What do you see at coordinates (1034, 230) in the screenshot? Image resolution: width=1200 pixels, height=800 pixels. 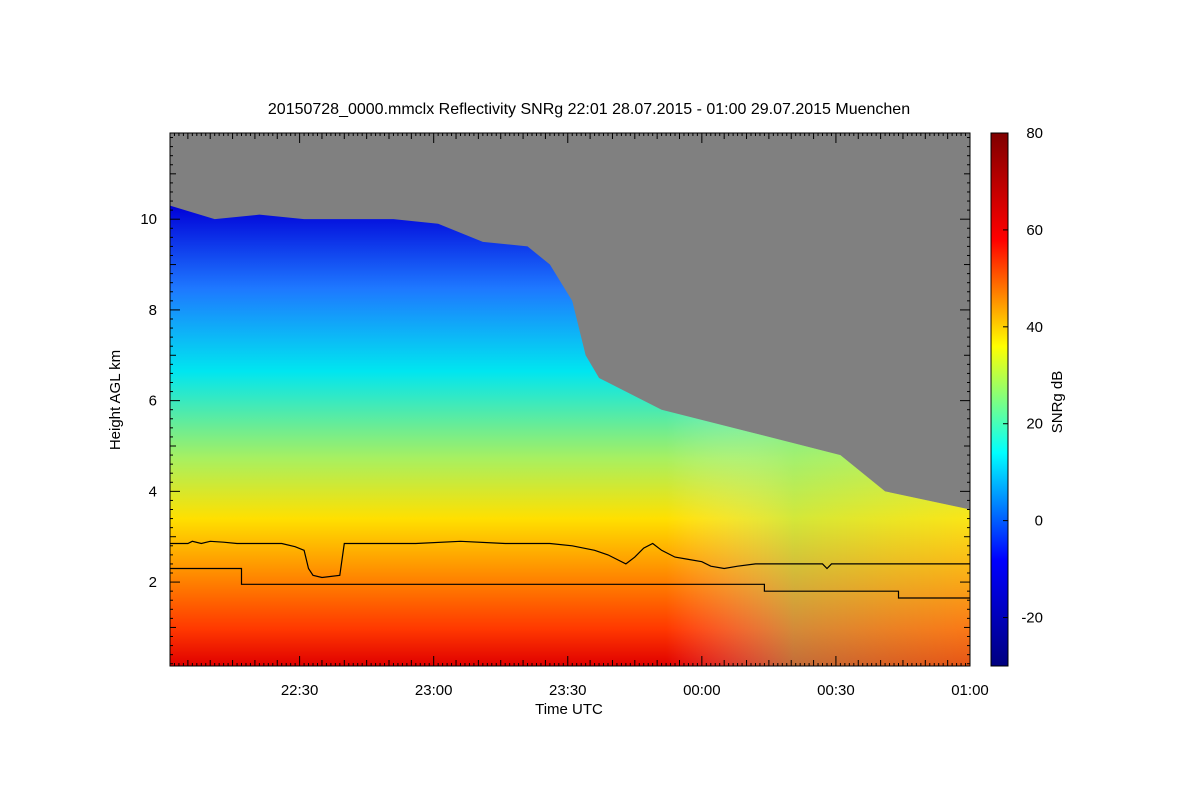 I see `colorbar-tick-label: 60` at bounding box center [1034, 230].